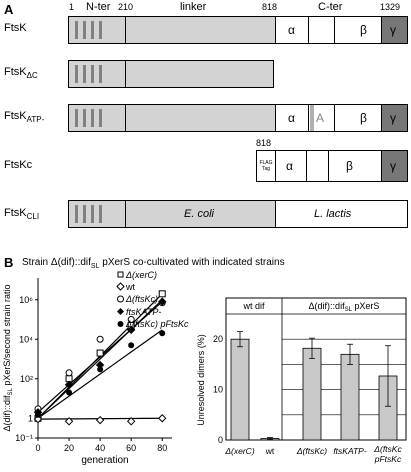 This screenshot has height=472, width=411. I want to click on legend-marker-pftskc, so click(120, 324).